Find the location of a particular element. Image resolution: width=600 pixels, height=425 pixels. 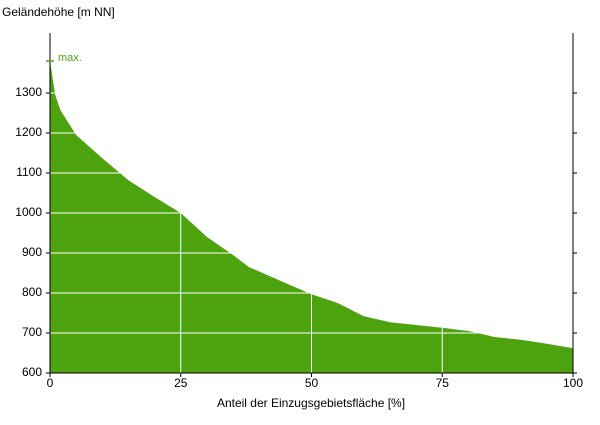

x-tick-label: 25 is located at coordinates (181, 383).